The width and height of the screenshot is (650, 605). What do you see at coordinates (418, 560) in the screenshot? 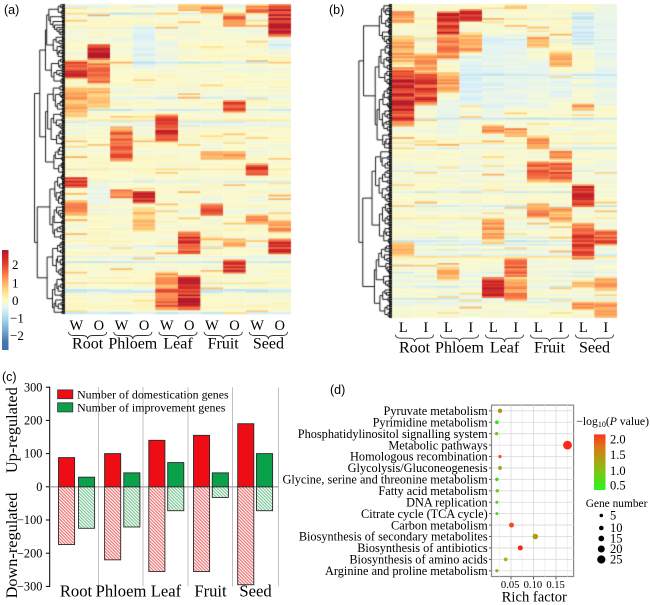
I see `svg-text: Biosynthesis of amino acids` at bounding box center [418, 560].